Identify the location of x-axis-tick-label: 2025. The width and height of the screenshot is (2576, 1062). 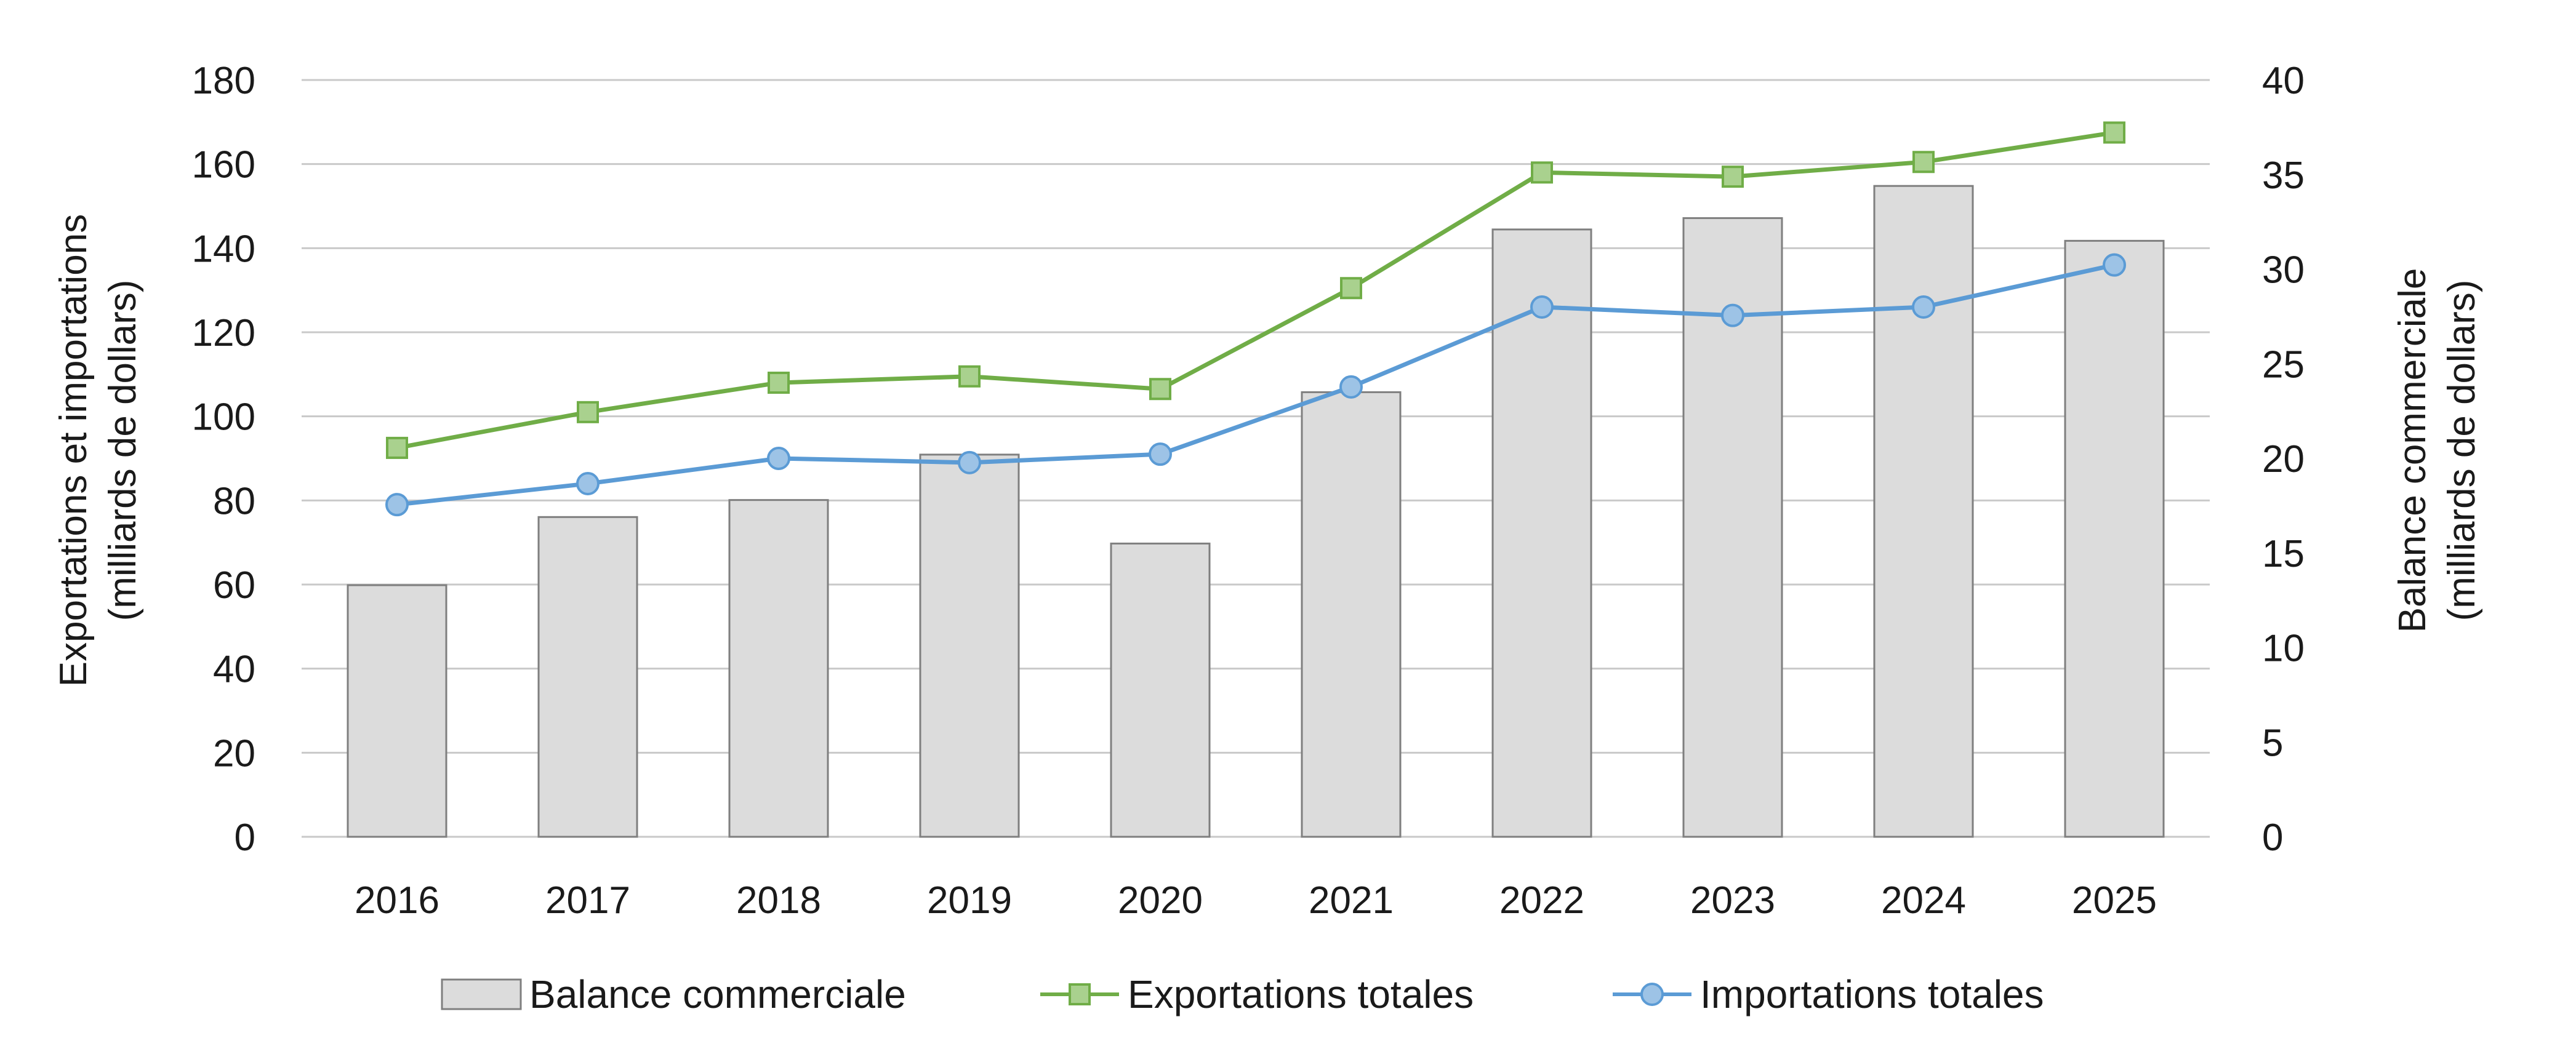
(2114, 900).